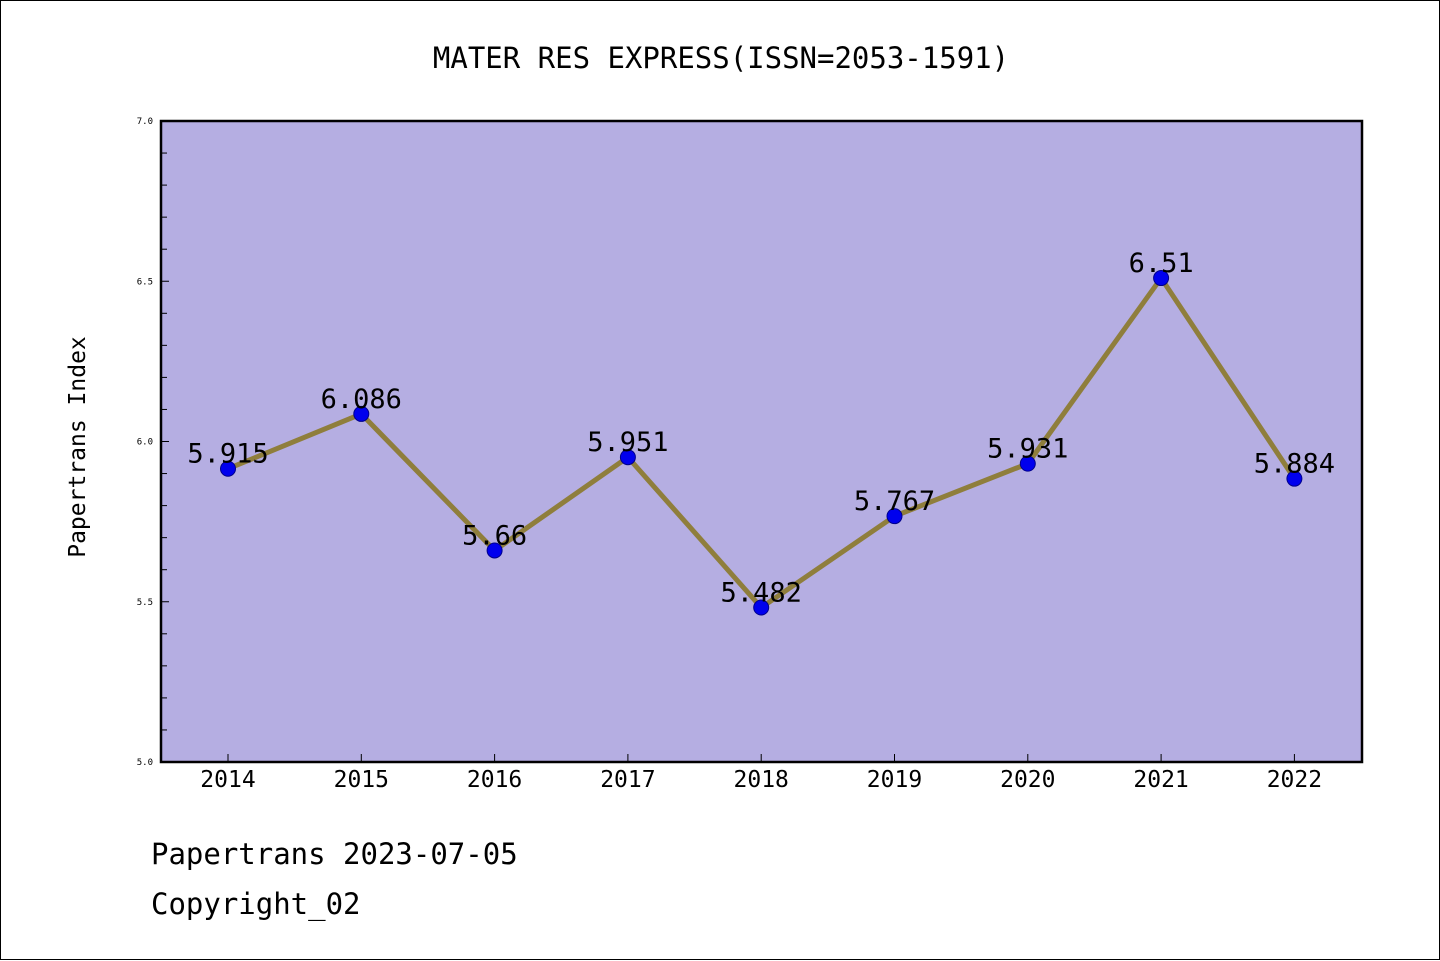 This screenshot has width=1440, height=961. I want to click on chart-title: MATER RES EXPRESS(ISSN=2053-1591), so click(721, 58).